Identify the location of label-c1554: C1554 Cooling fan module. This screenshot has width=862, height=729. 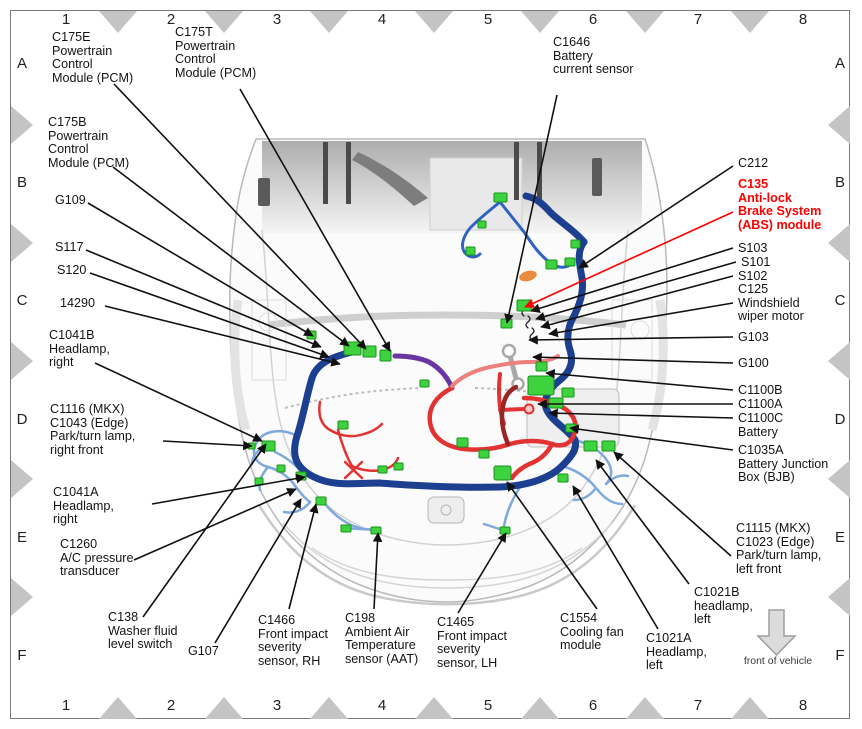
(592, 632).